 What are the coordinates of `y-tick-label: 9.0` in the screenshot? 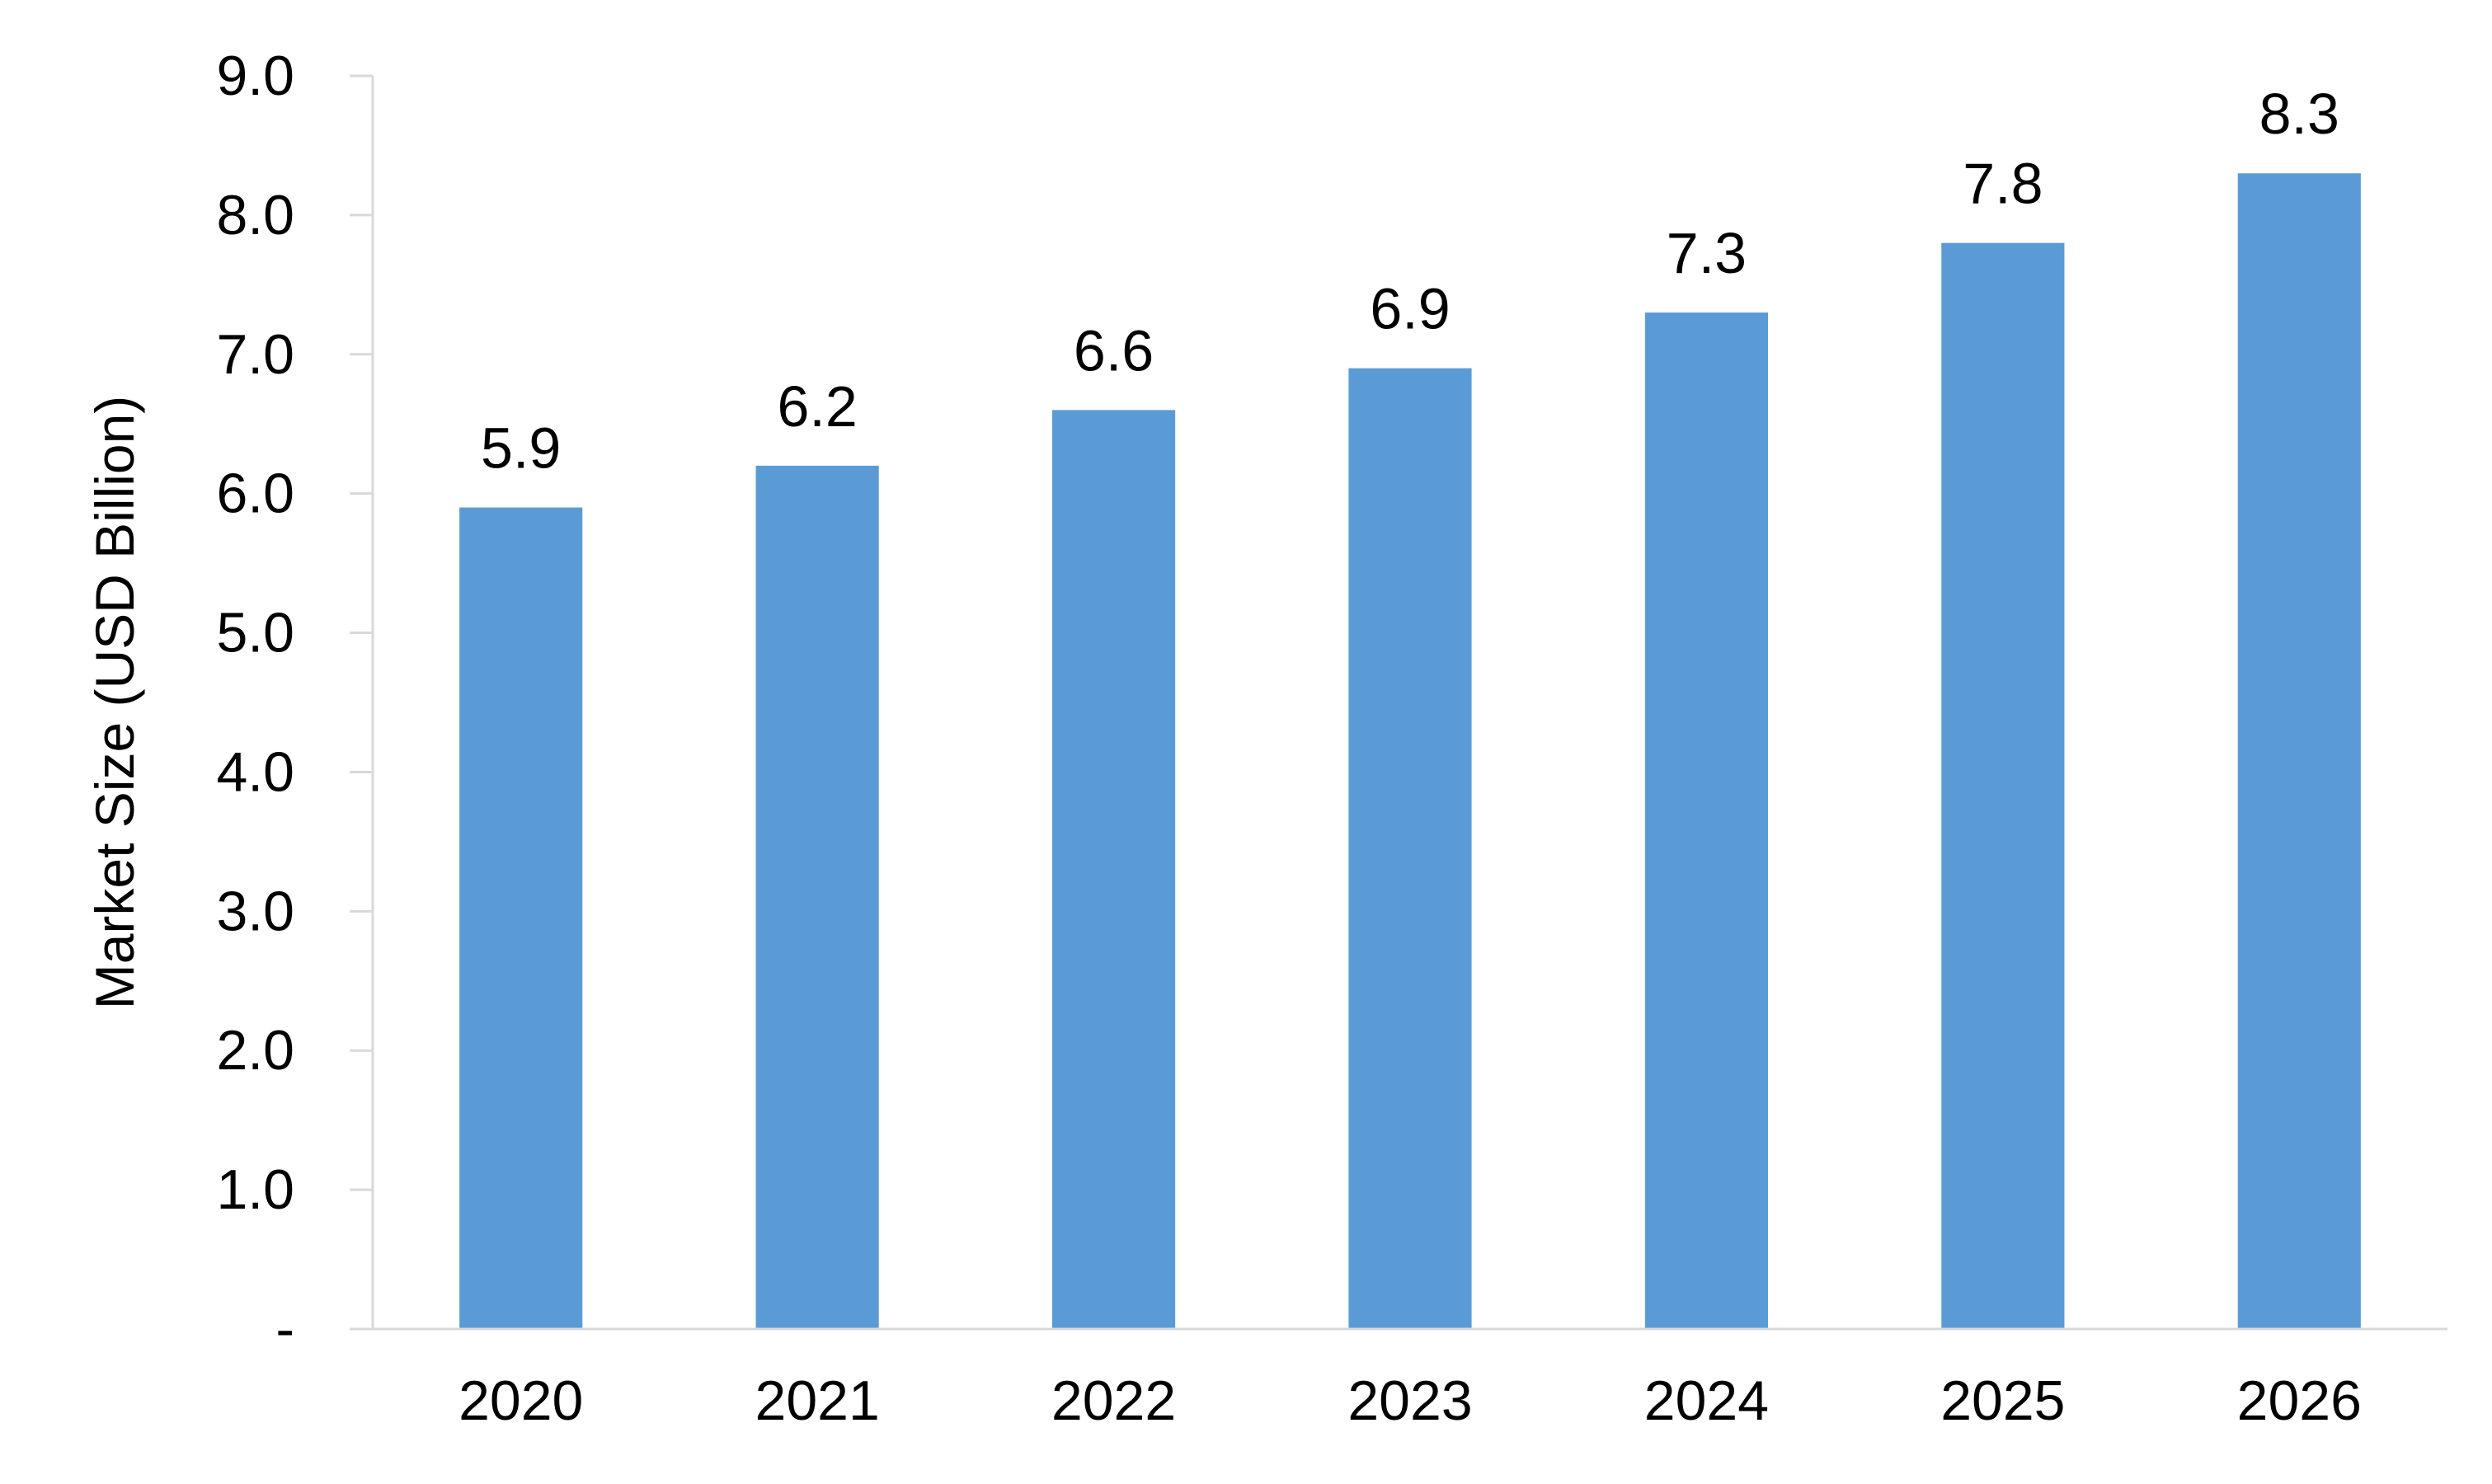 It's located at (255, 76).